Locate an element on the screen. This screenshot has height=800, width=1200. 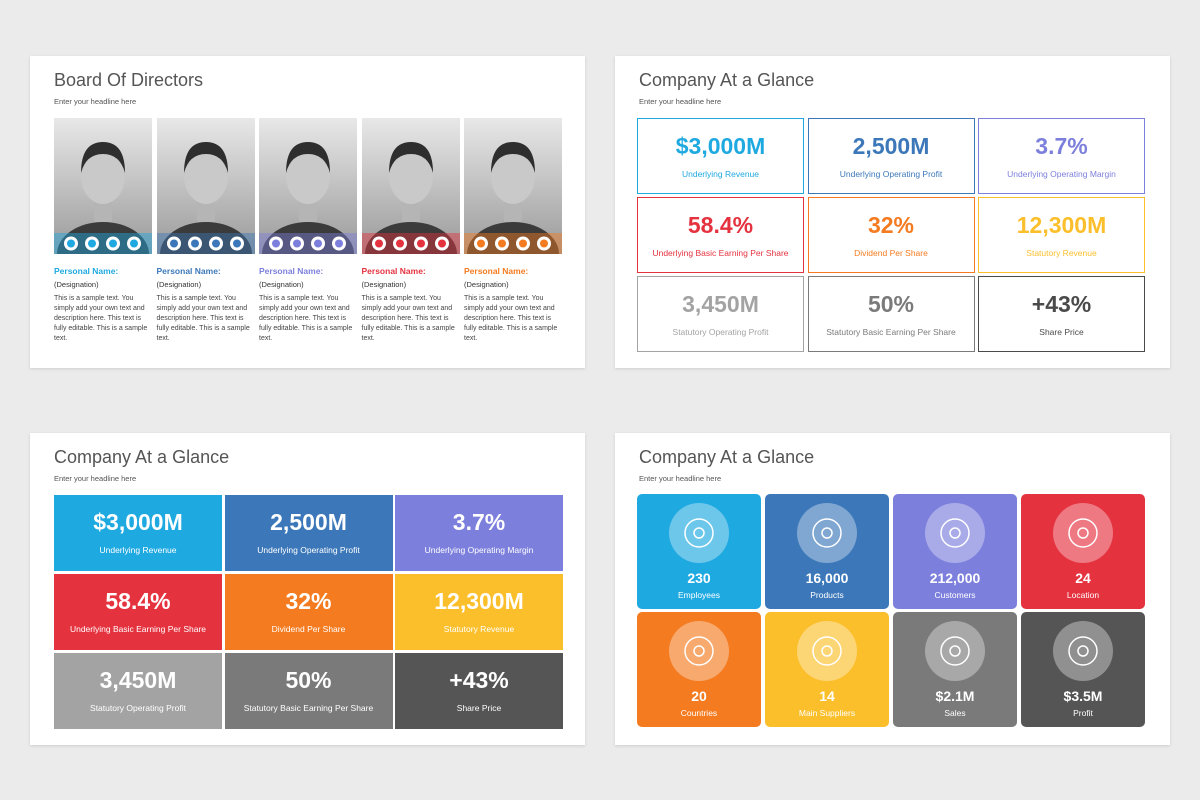
stat-label: Underlying Basic Earning Per Share is located at coordinates (138, 629).